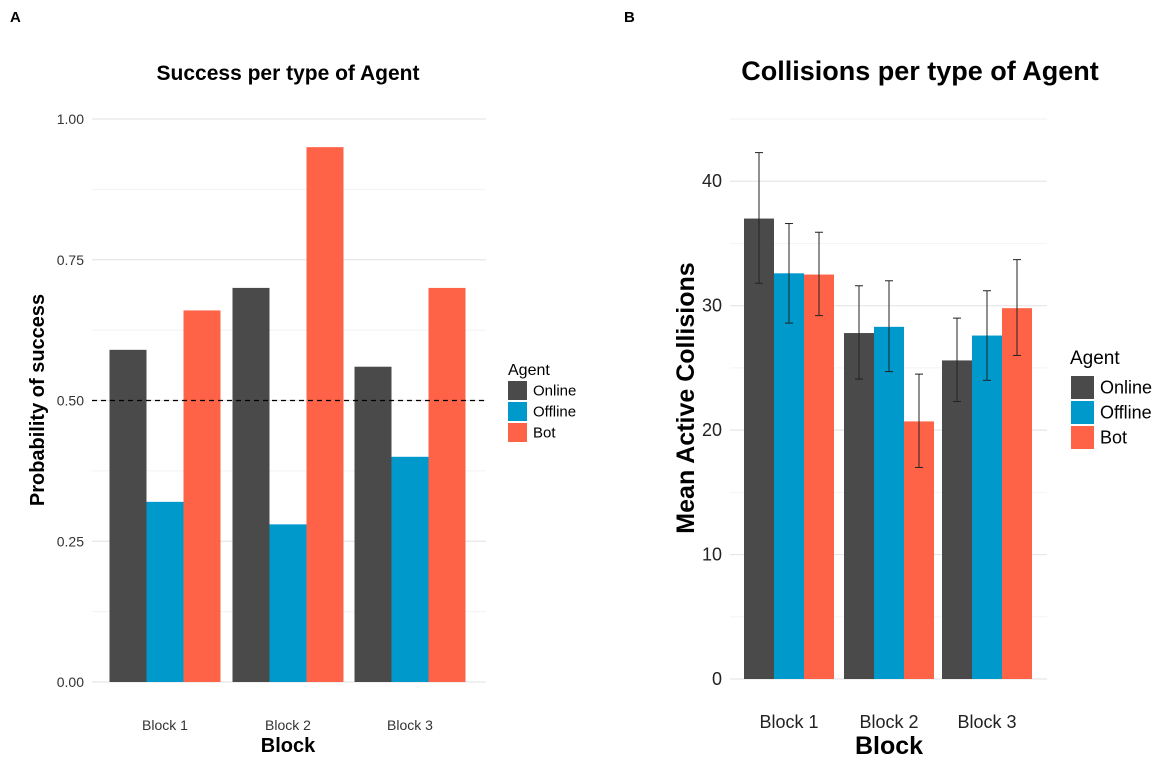  What do you see at coordinates (325, 414) in the screenshot?
I see `bar-block-2-bot` at bounding box center [325, 414].